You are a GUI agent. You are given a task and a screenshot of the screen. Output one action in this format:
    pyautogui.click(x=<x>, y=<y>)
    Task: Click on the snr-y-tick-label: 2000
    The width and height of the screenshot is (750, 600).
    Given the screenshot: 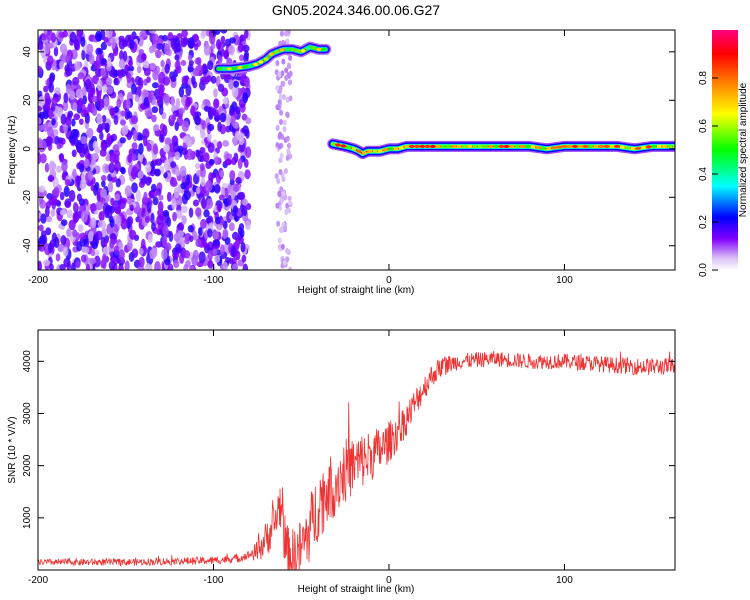 What is the action you would take?
    pyautogui.click(x=27, y=465)
    